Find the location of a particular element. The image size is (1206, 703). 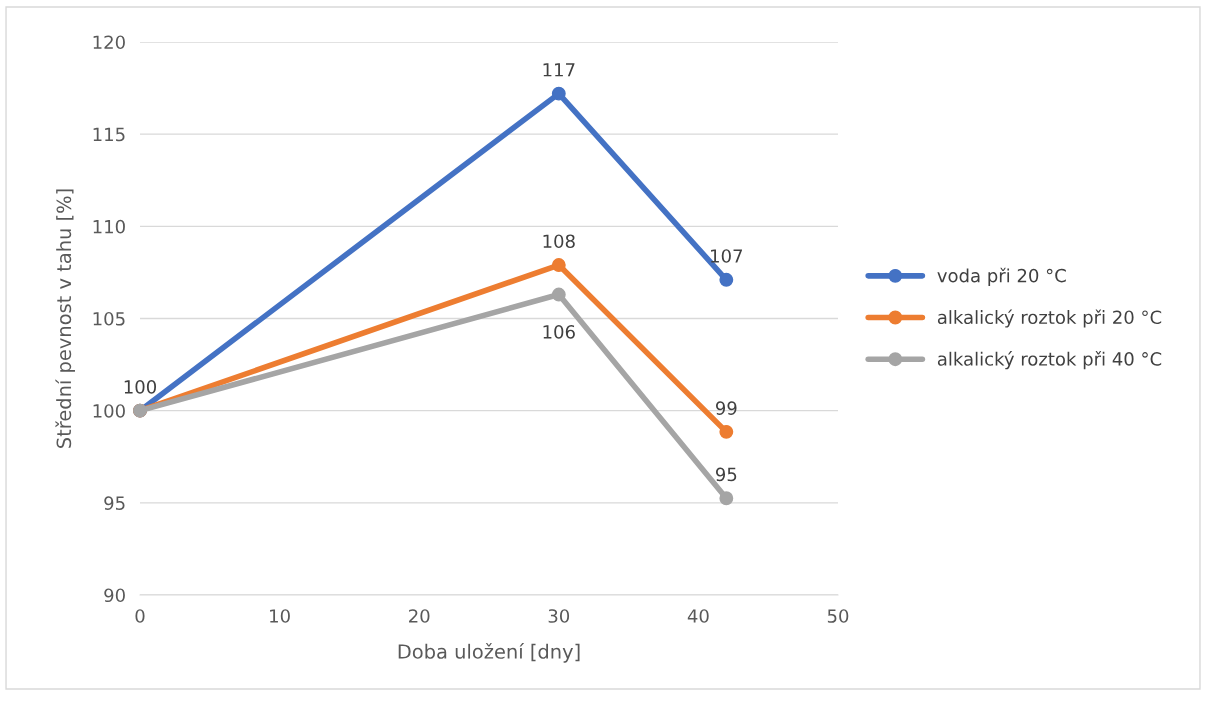

x-tick-label: 0 is located at coordinates (140, 616).